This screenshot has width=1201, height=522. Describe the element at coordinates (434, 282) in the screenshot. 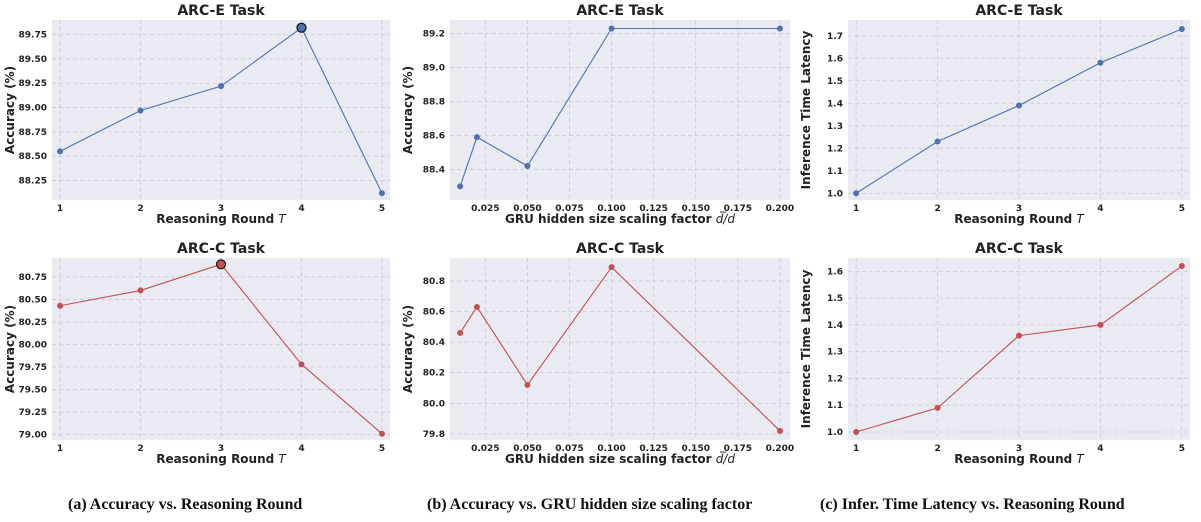

I see `y-tick-label: 80.8` at that location.